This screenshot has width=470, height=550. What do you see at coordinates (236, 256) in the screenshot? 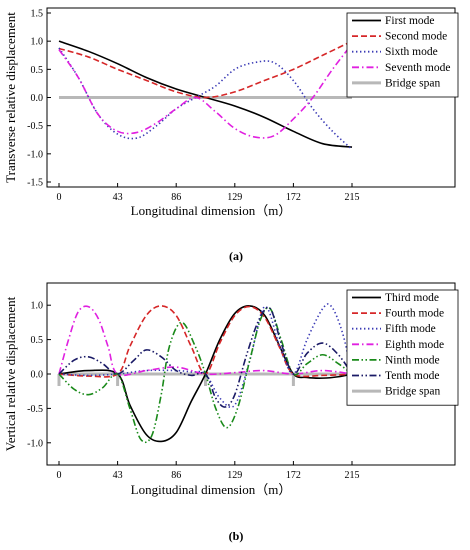
I see `panel-caption: (a)` at bounding box center [236, 256].